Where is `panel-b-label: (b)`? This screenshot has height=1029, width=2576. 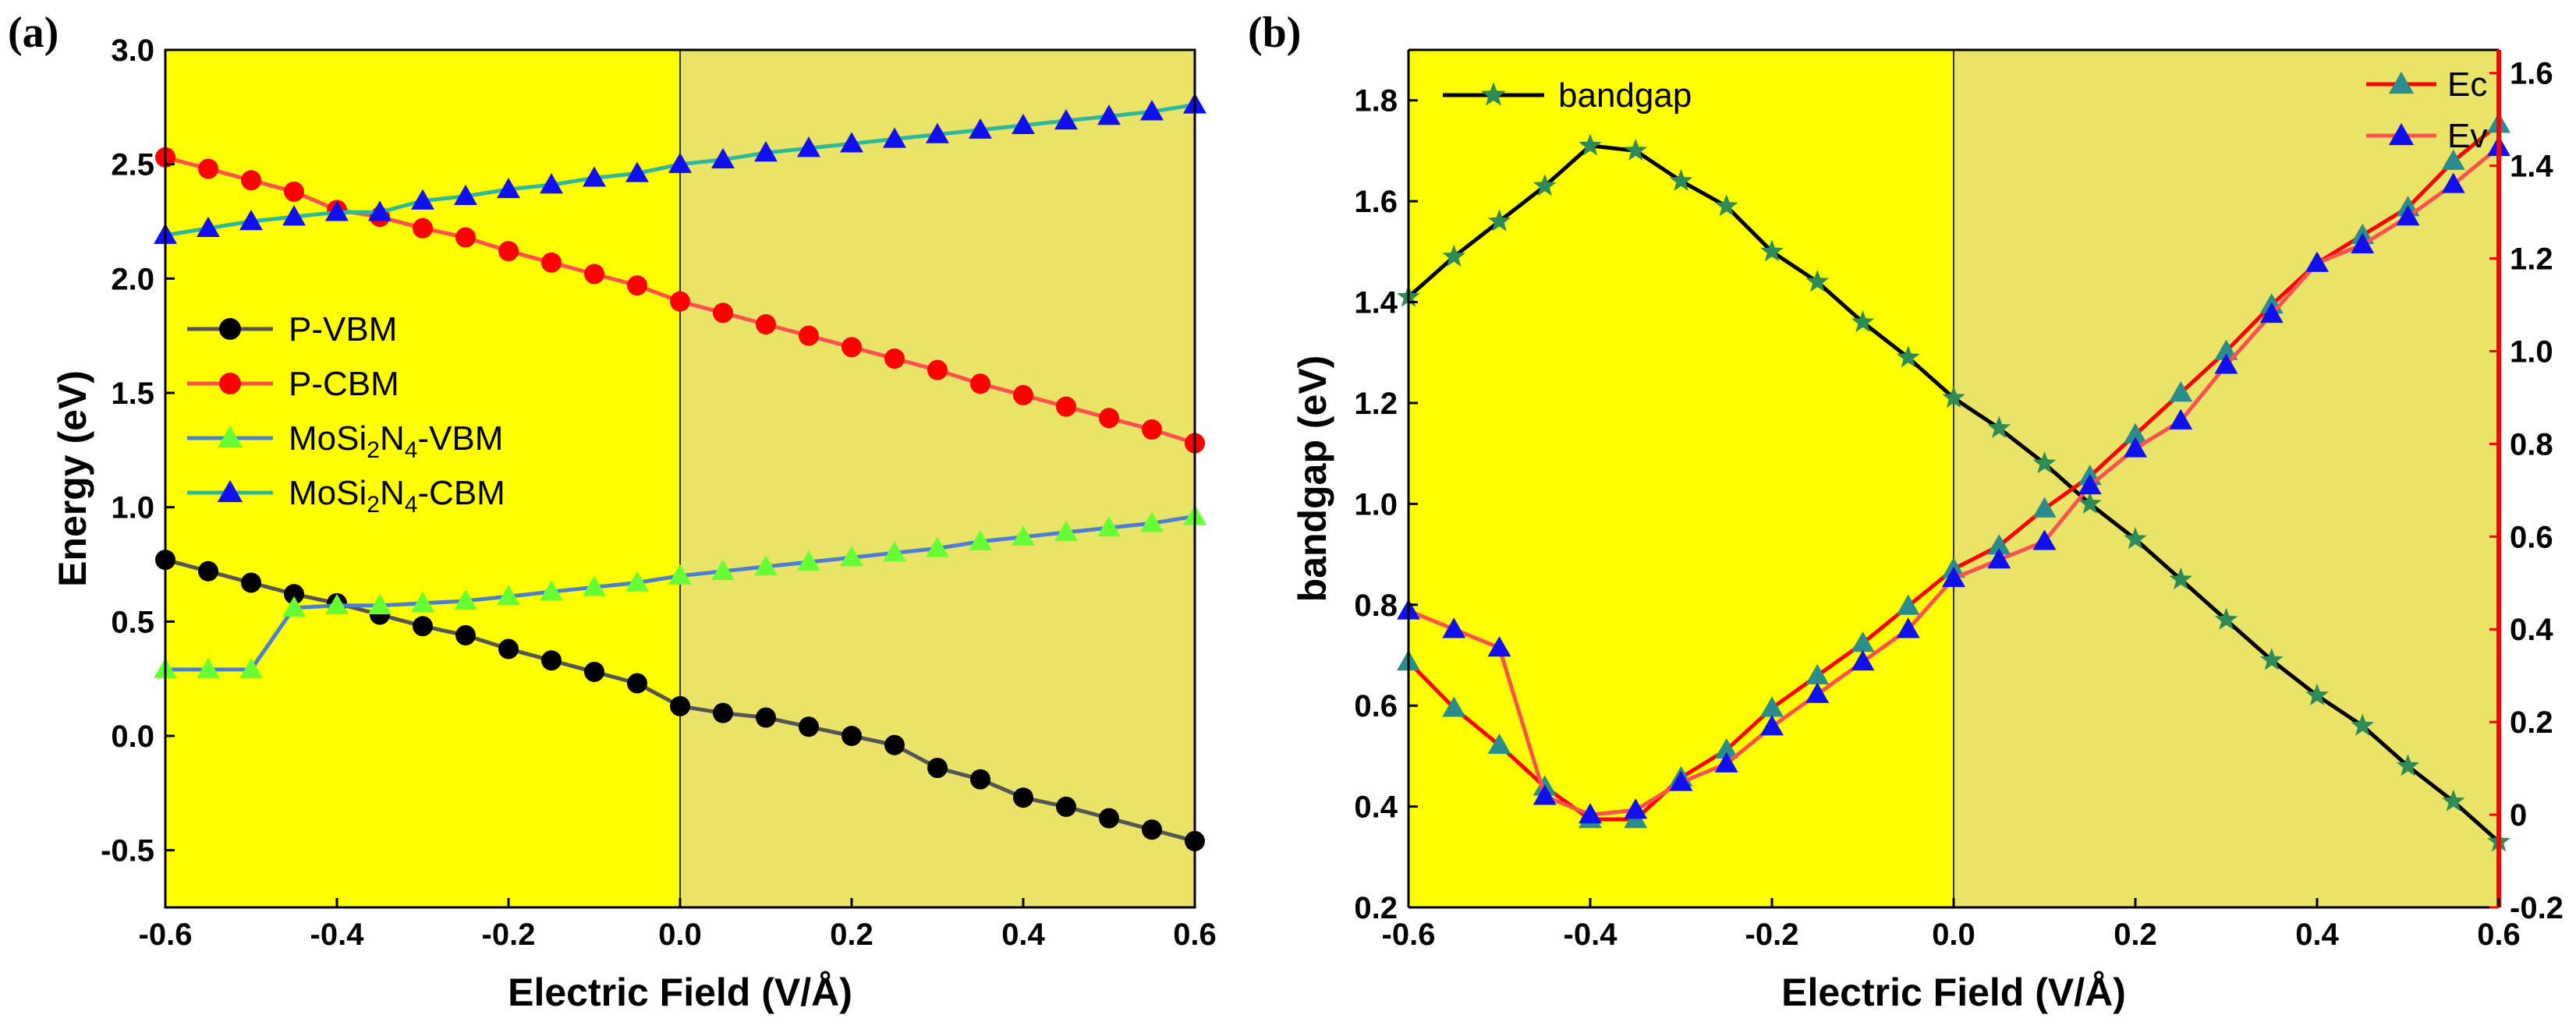
panel-b-label: (b) is located at coordinates (1275, 33).